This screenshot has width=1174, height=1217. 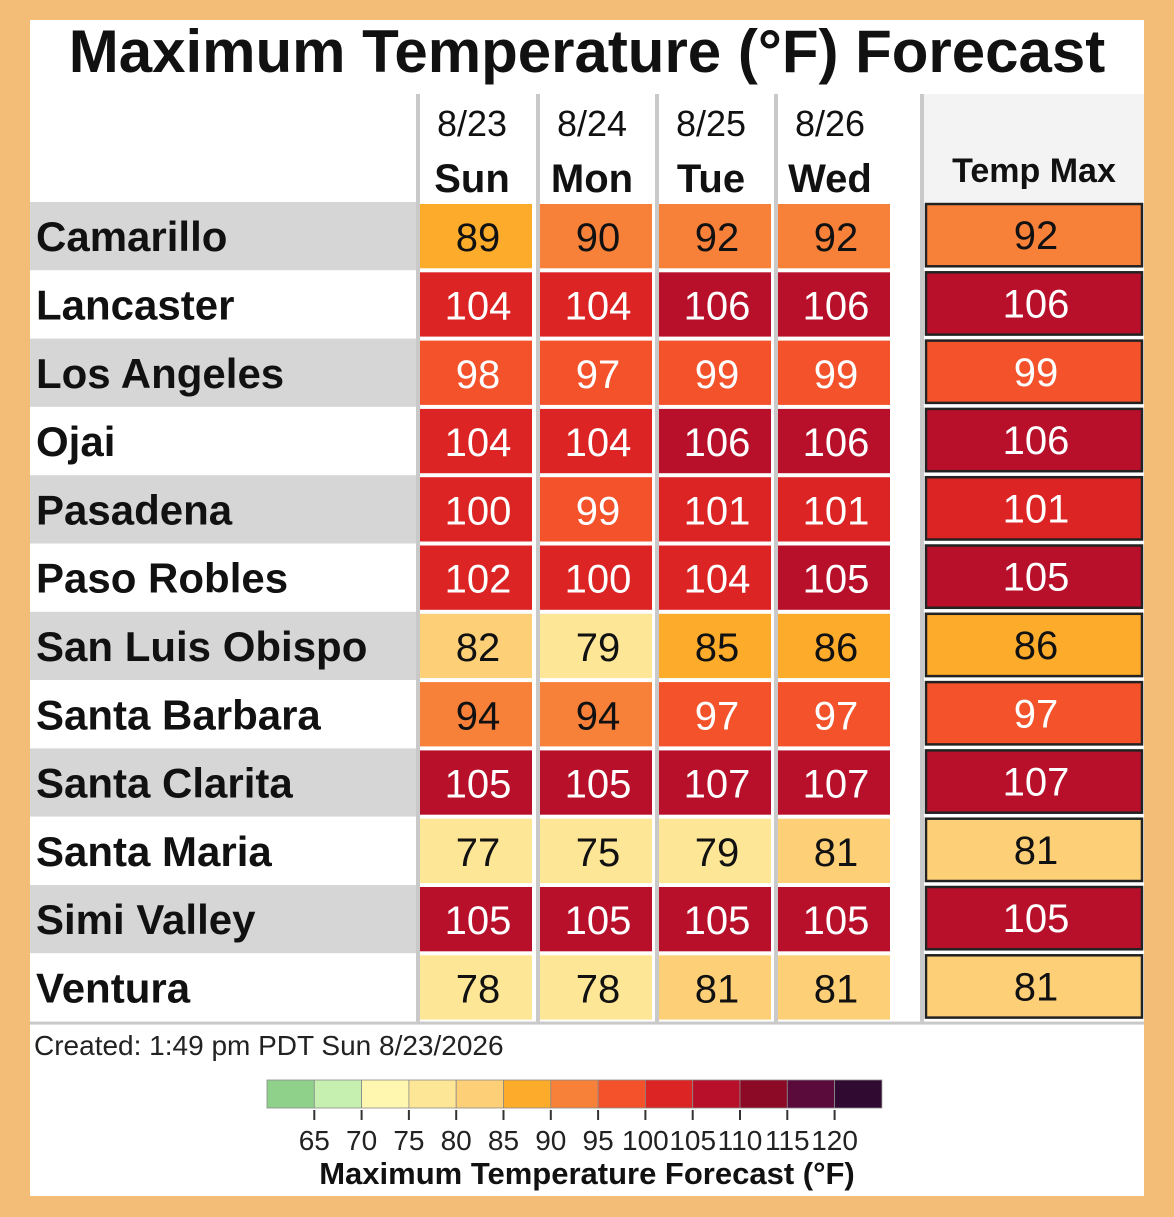 What do you see at coordinates (131, 236) in the screenshot?
I see `row-location-label: Camarillo` at bounding box center [131, 236].